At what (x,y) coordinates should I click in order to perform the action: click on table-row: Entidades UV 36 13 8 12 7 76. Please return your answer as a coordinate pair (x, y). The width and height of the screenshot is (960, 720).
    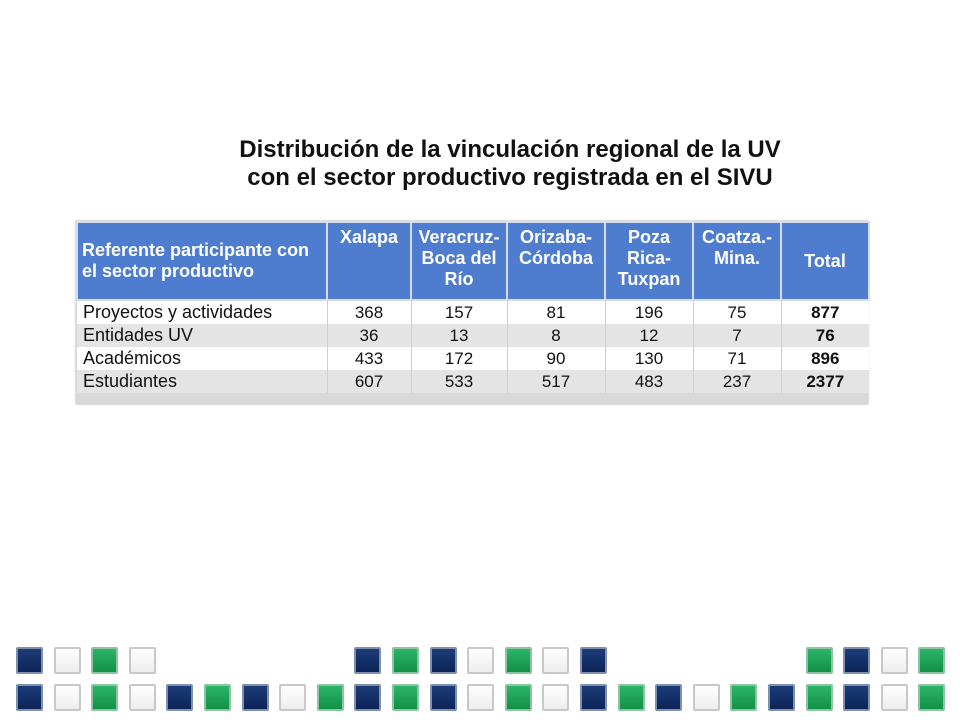
    Looking at the image, I should click on (473, 335).